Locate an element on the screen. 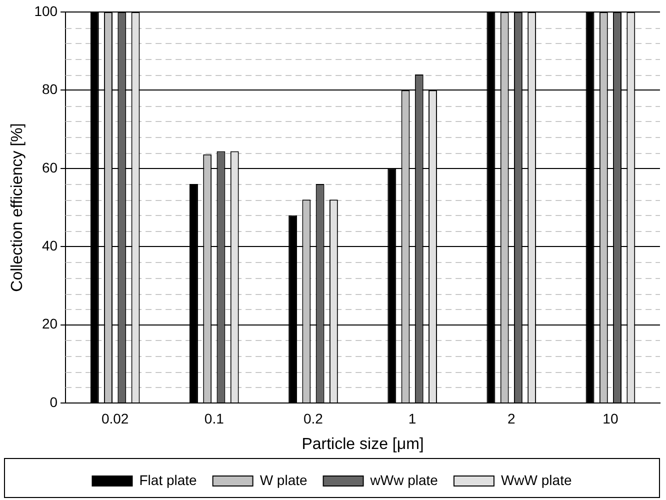  y-axis-title: Collection efficiency [%] is located at coordinates (17, 207).